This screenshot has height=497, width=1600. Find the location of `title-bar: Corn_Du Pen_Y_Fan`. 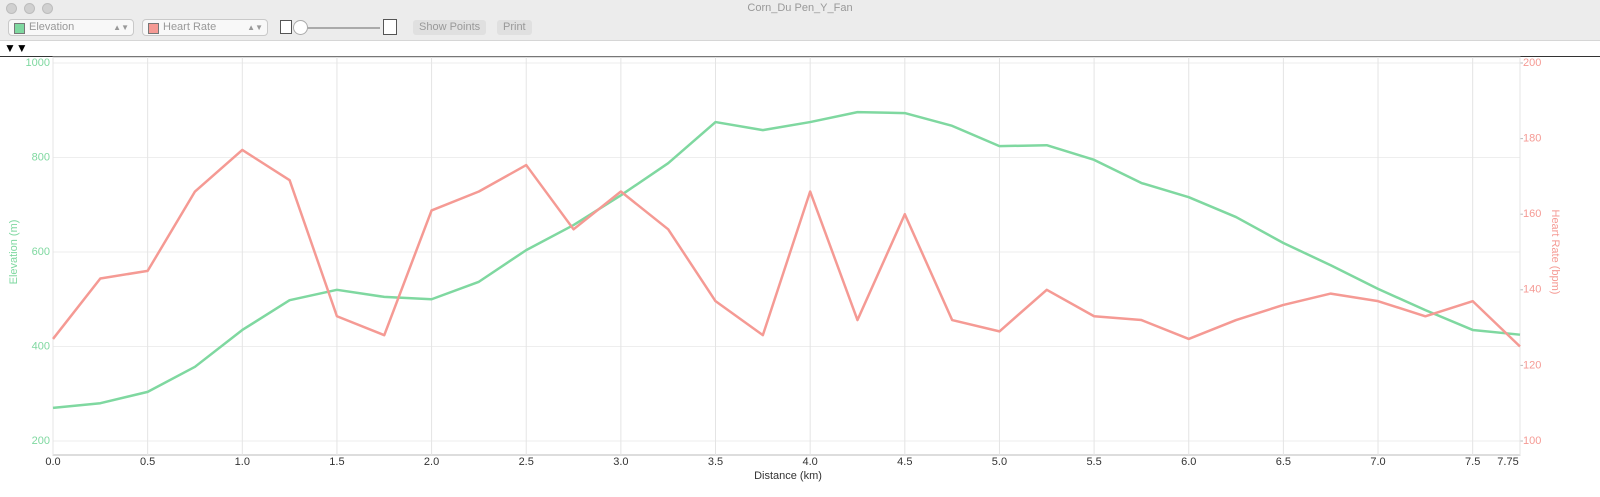

title-bar: Corn_Du Pen_Y_Fan is located at coordinates (800, 8).